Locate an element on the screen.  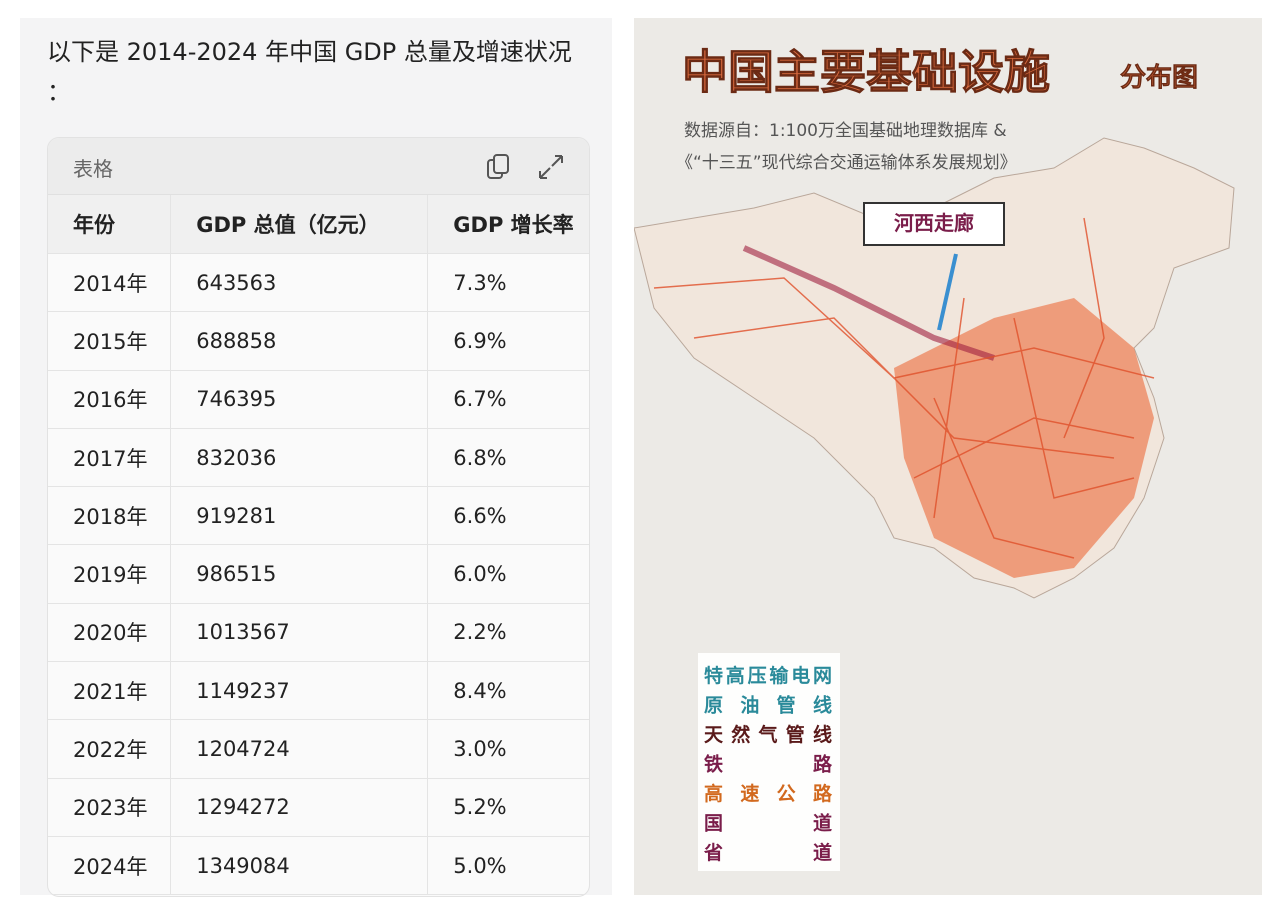
table-cell: 7.3% is located at coordinates (508, 283).